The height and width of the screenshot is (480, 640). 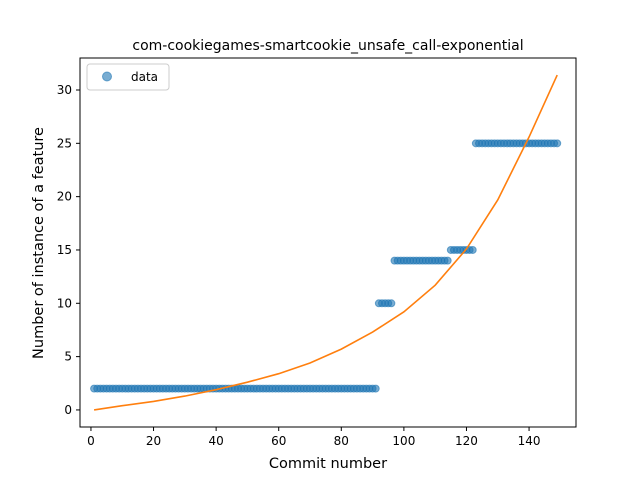 I want to click on y-tick-label: 15, so click(x=64, y=250).